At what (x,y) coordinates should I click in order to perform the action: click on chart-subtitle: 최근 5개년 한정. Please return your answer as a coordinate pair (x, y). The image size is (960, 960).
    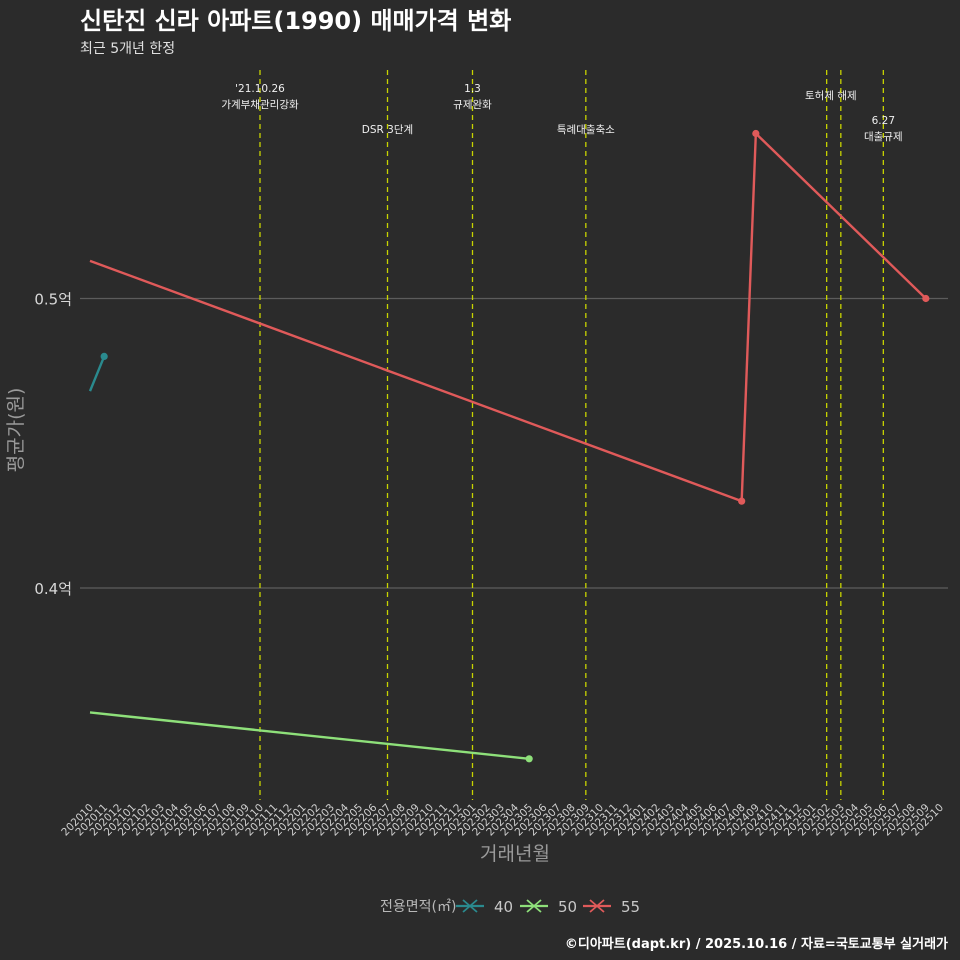
    Looking at the image, I should click on (127, 49).